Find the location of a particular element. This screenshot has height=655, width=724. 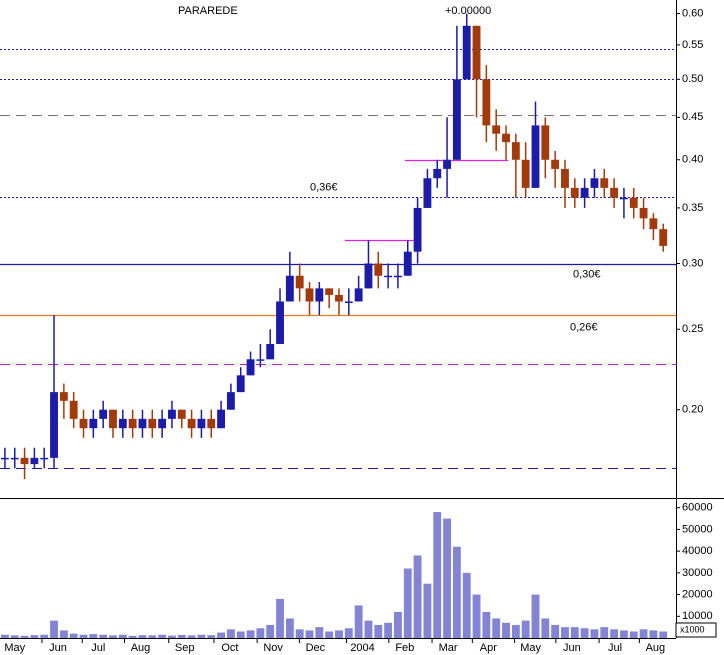

y-tick-label: 0.35 is located at coordinates (692, 208).